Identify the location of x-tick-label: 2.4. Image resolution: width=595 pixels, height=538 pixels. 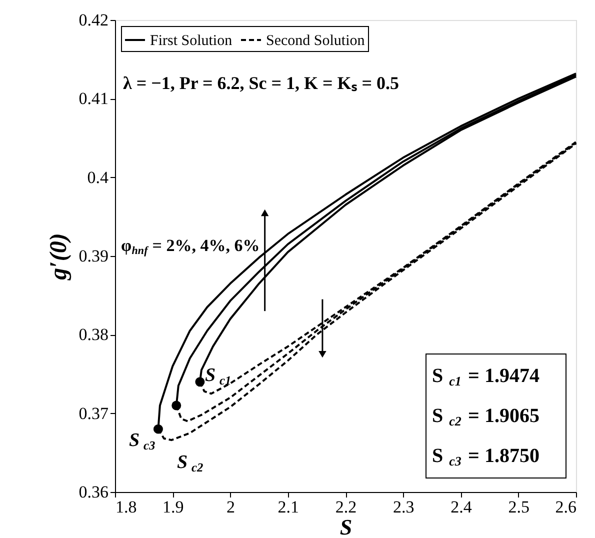
(461, 507).